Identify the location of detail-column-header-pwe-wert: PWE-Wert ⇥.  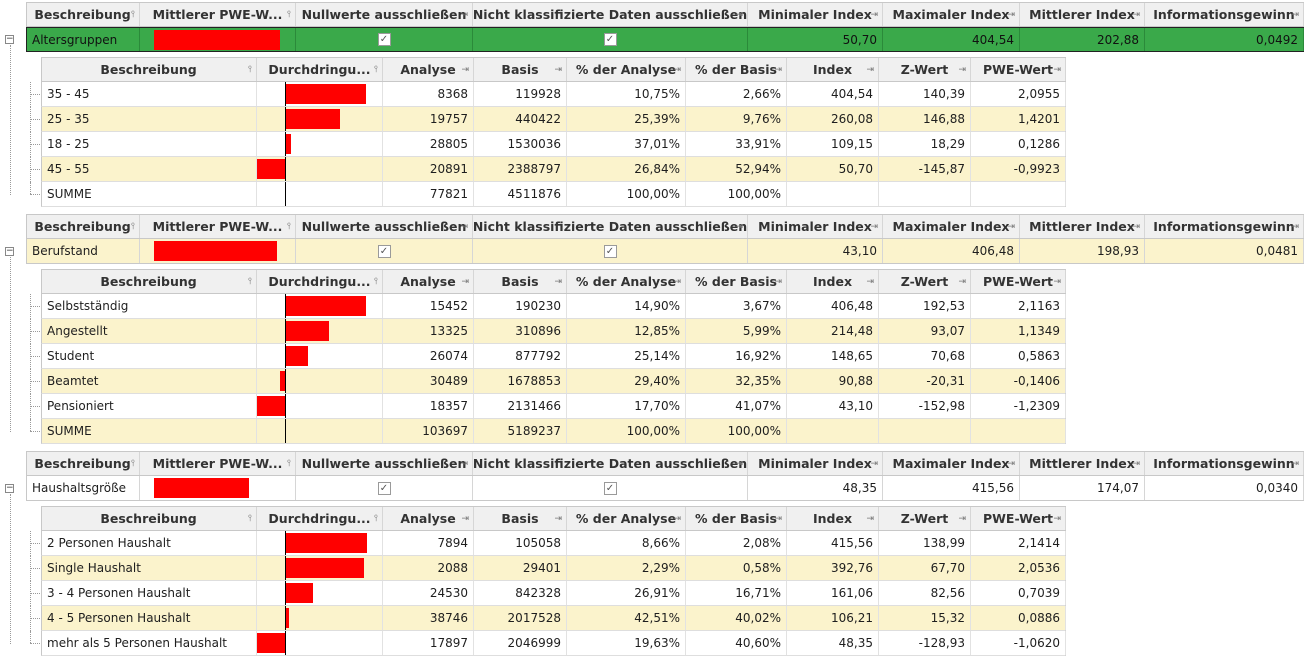
(1018, 69).